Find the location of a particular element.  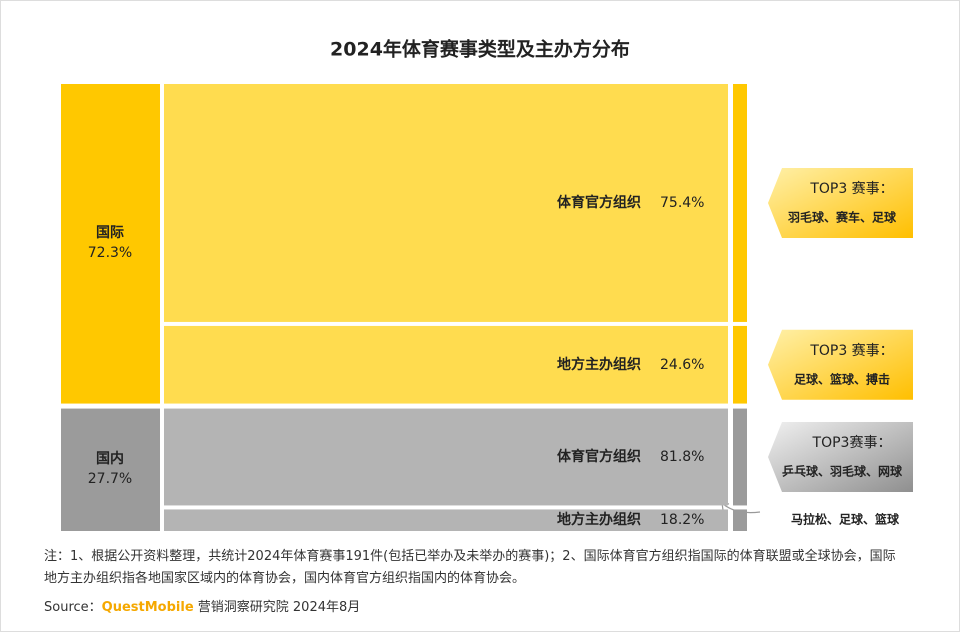

chart-title: 2024年体育赛事类型及主办方分布 is located at coordinates (480, 49).